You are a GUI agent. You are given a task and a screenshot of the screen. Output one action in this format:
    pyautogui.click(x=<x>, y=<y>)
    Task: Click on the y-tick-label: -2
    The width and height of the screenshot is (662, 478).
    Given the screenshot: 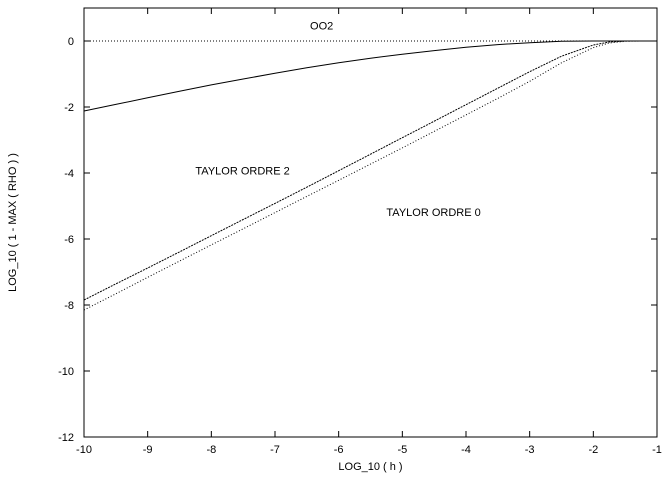 What is the action you would take?
    pyautogui.click(x=69, y=108)
    